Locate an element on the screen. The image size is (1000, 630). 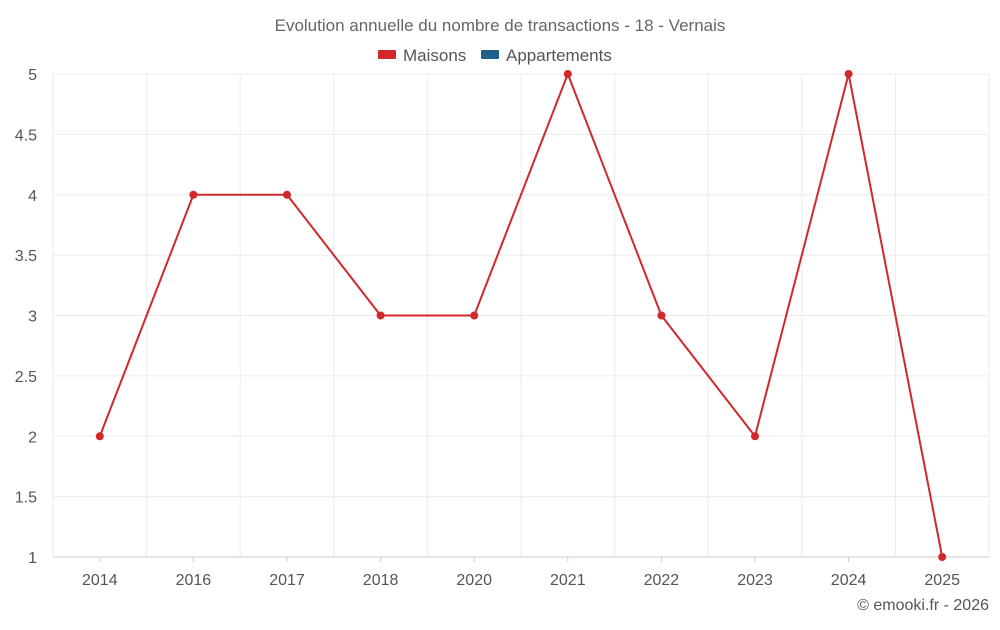
y-tick-label: 3.5 is located at coordinates (26, 256).